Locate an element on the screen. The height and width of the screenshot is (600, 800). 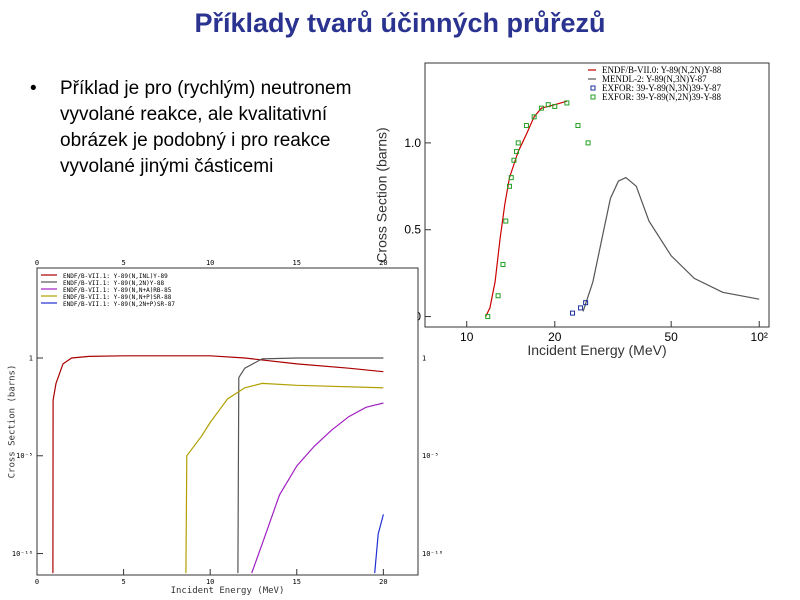
legend-label: ENDF/B-VII.1: Y-89(N,N+P)SR-88 is located at coordinates (117, 297).